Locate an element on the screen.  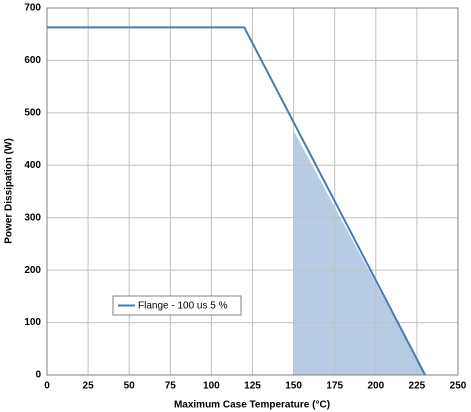
x-tick-label: 0 is located at coordinates (47, 386).